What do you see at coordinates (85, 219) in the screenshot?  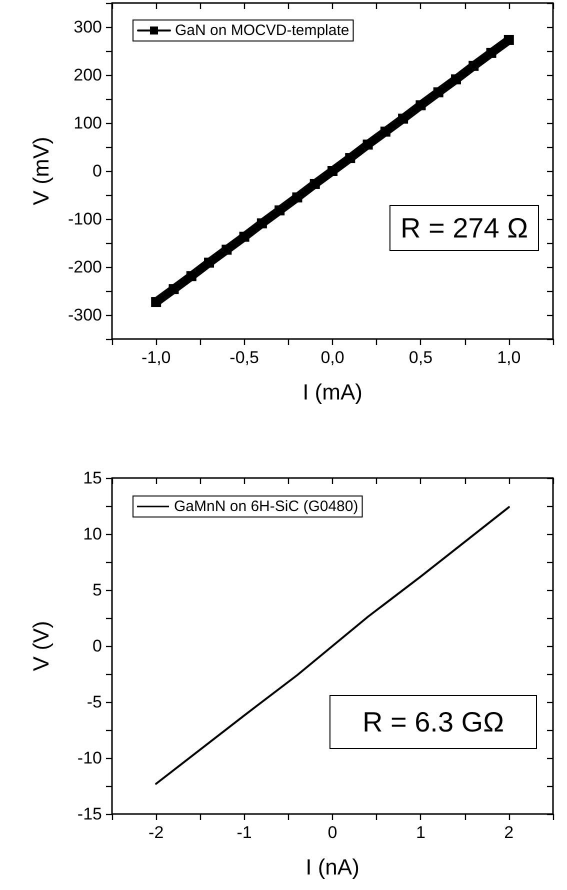 I see `y-tick-label: -100` at bounding box center [85, 219].